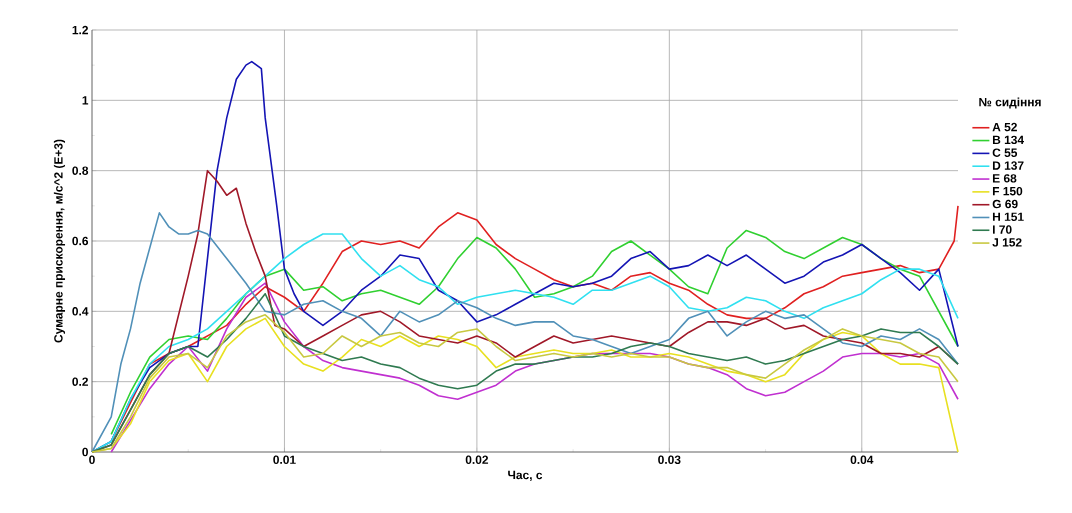  Describe the element at coordinates (1008, 216) in the screenshot. I see `legend-label: H 151` at that location.